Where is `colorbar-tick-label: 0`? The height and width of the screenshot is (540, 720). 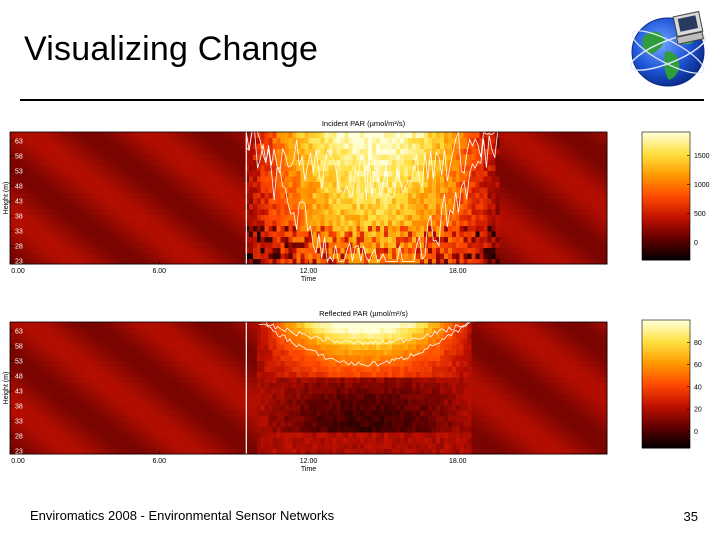
colorbar-tick-label: 0 is located at coordinates (696, 243).